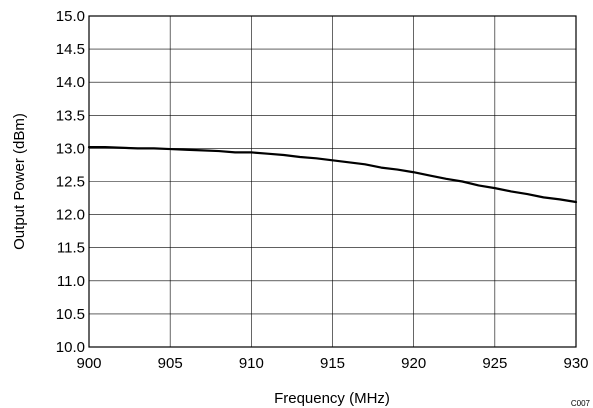 The height and width of the screenshot is (408, 593). What do you see at coordinates (494, 363) in the screenshot?
I see `x-tick-label: 925` at bounding box center [494, 363].